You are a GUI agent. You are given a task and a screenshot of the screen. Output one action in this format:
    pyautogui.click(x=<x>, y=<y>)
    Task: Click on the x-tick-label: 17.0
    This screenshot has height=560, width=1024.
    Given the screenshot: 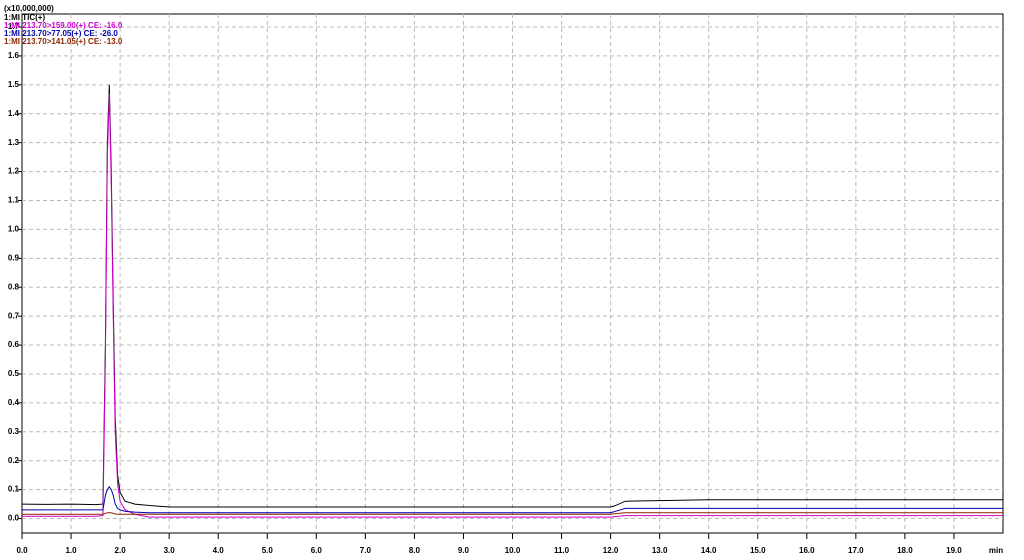 What is the action you would take?
    pyautogui.click(x=856, y=550)
    